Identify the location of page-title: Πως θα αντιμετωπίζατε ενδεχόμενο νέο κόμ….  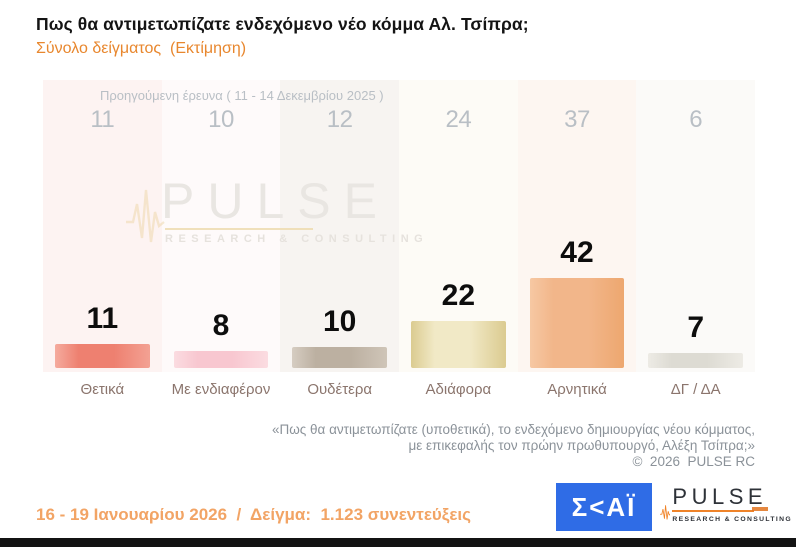
(282, 24).